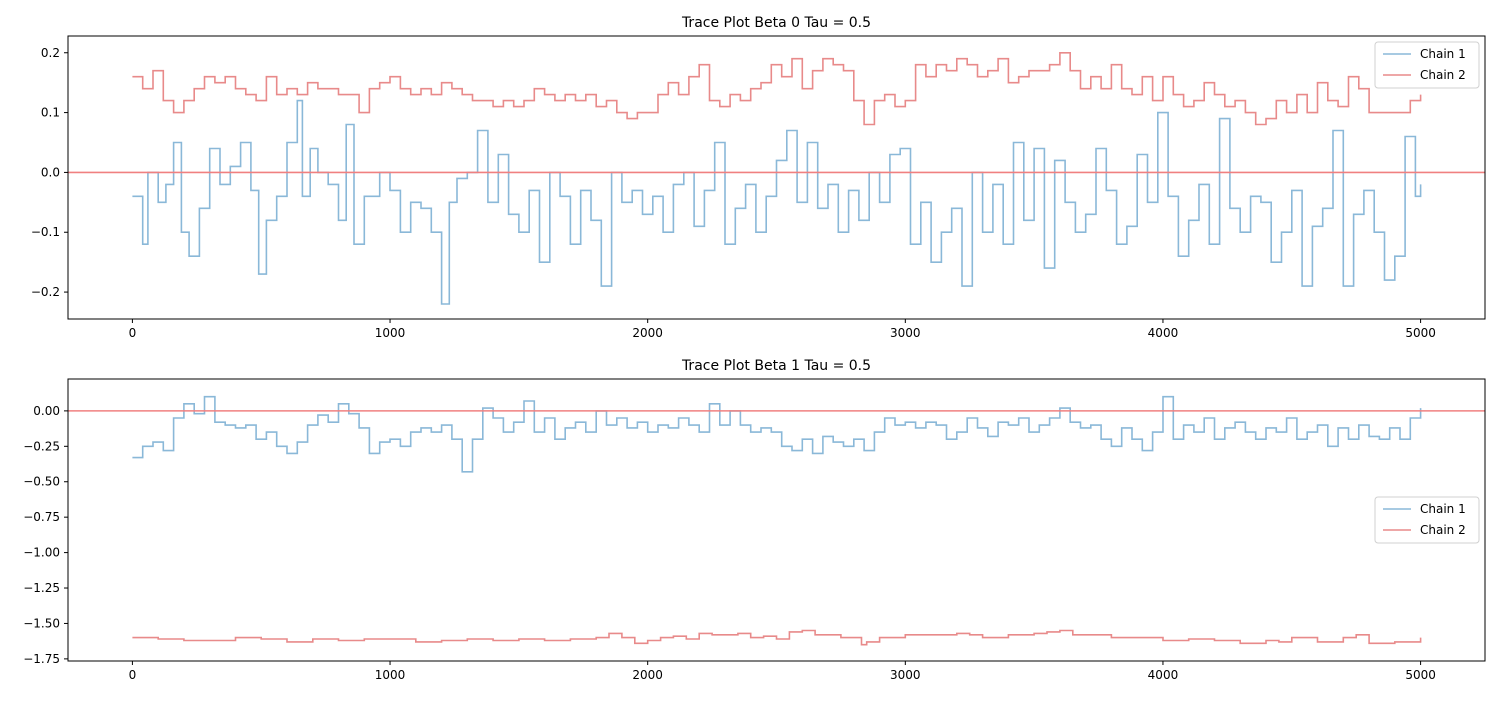 The image size is (1500, 704). Describe the element at coordinates (776, 366) in the screenshot. I see `chart-title: Trace Plot Beta 1 Tau = 0.5` at that location.